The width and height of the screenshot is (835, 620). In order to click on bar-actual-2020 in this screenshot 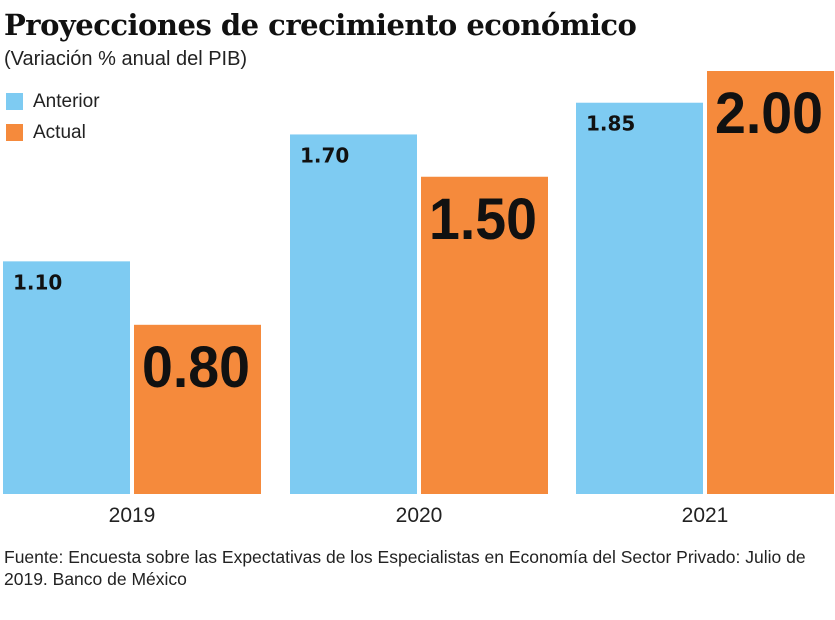, I will do `click(484, 335)`.